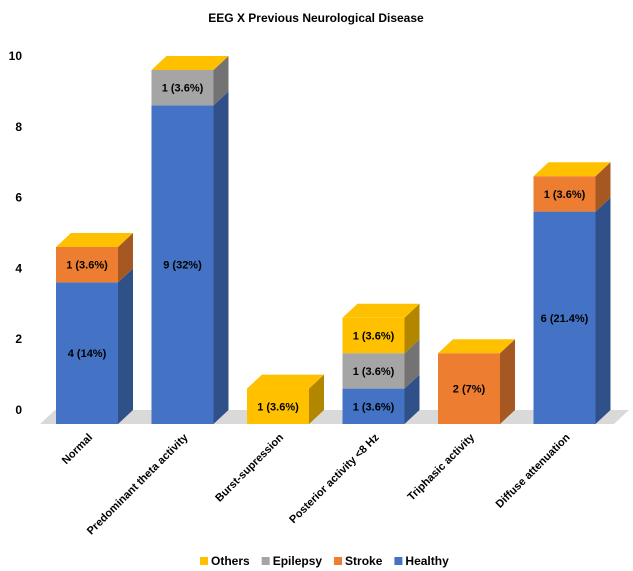 Image resolution: width=633 pixels, height=571 pixels. Describe the element at coordinates (316, 18) in the screenshot. I see `chart-title: EEG X Previous Neurological Disease` at that location.